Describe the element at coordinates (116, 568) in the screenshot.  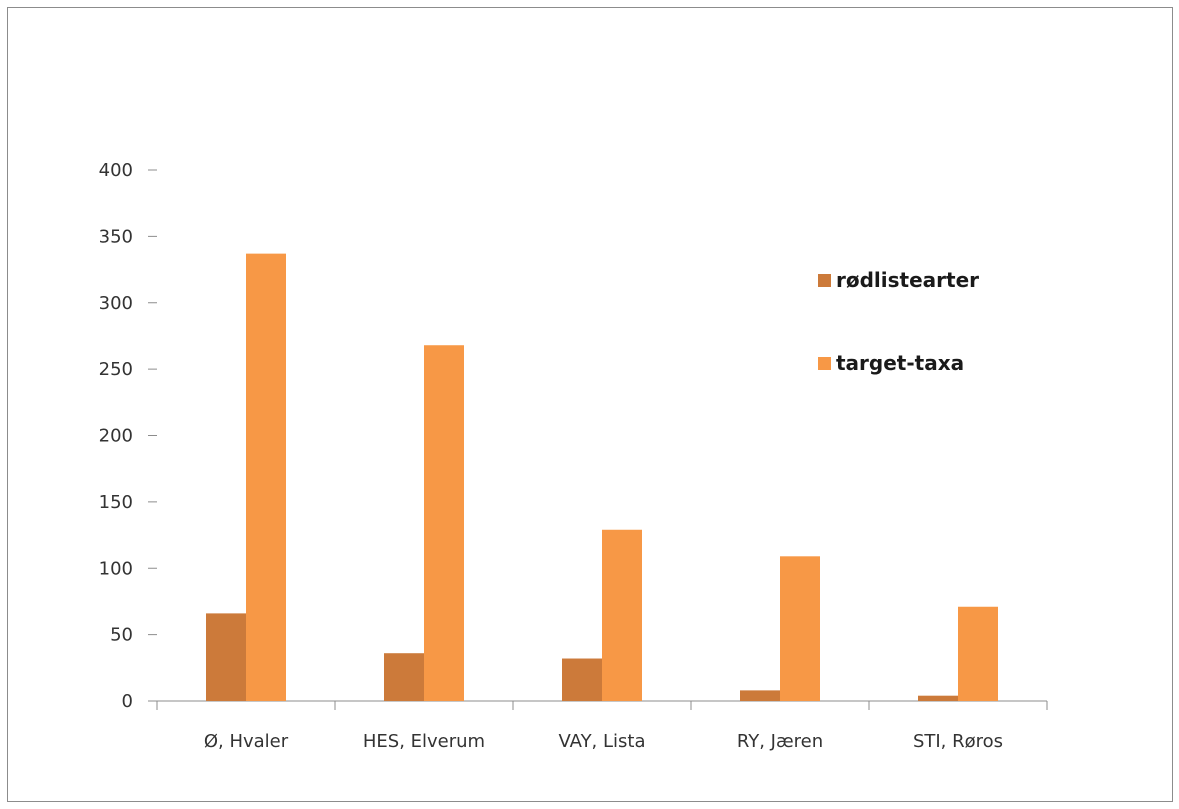
I see `y-tick-label: 100` at that location.